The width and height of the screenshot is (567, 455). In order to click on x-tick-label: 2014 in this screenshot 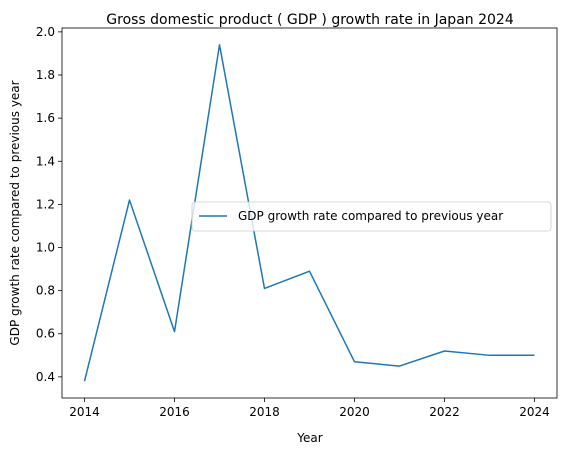, I will do `click(84, 412)`.